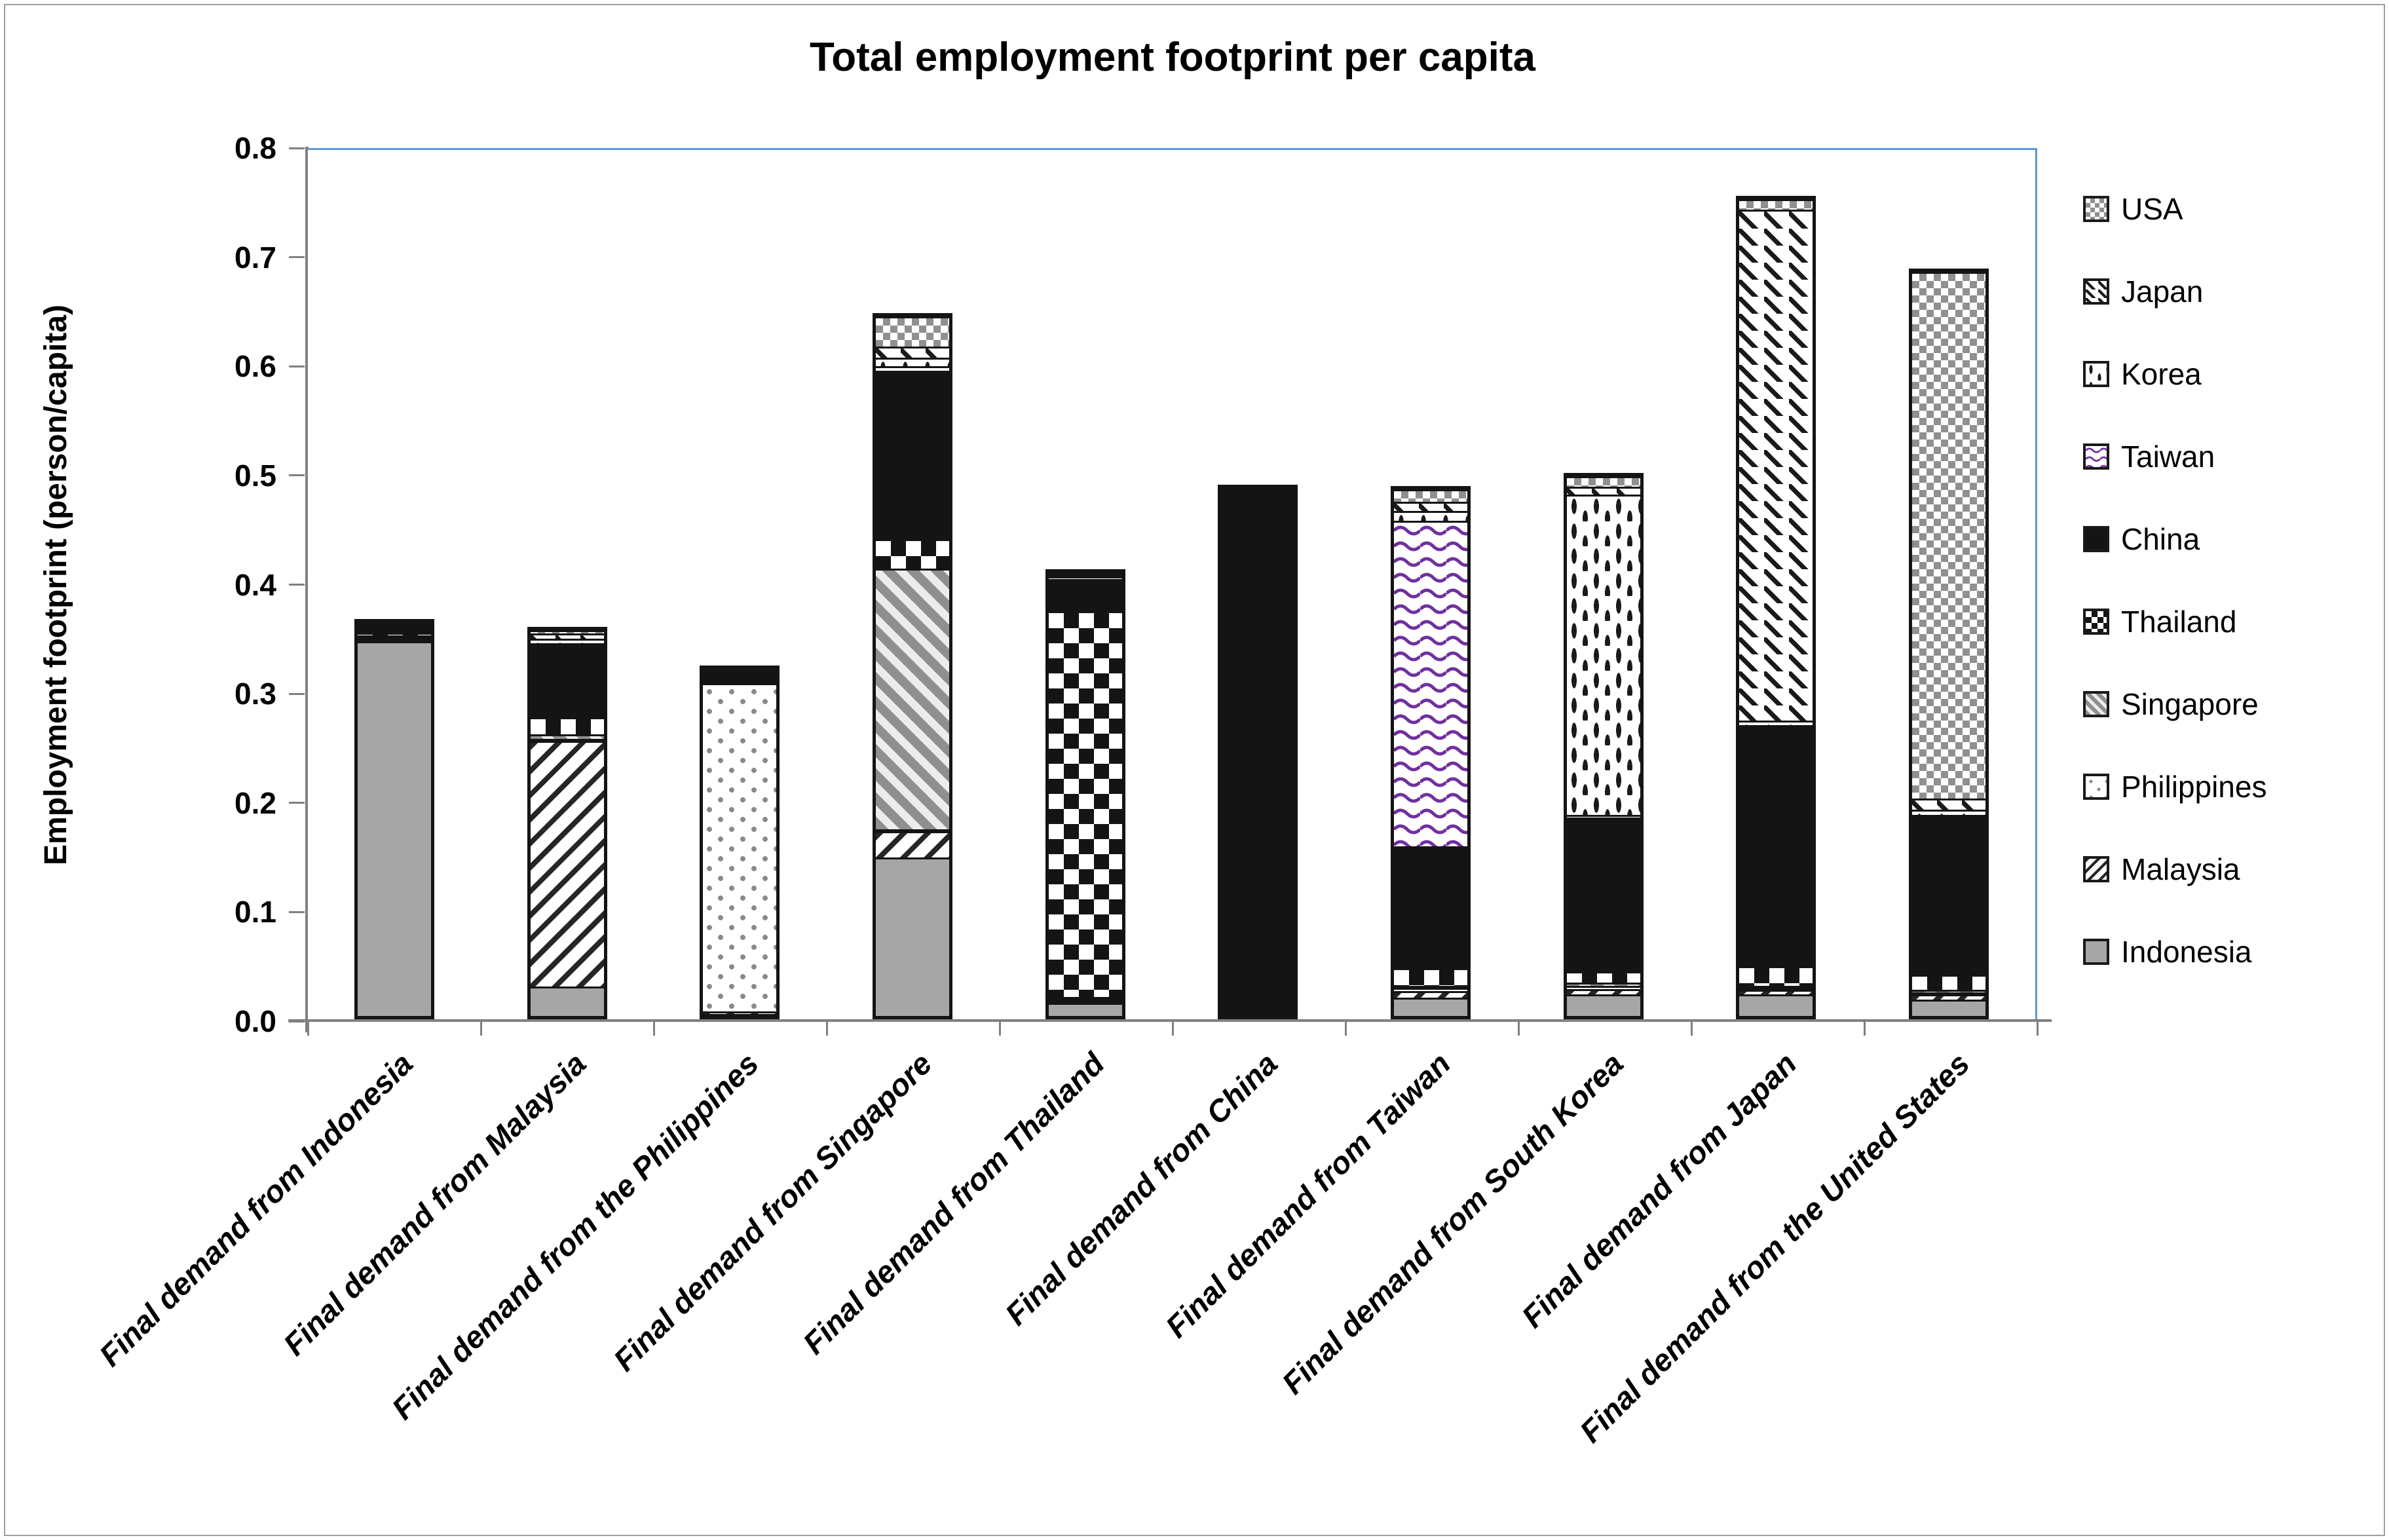 Image resolution: width=2389 pixels, height=1540 pixels. Describe the element at coordinates (2175, 621) in the screenshot. I see `legend-item-thailand: Thailand` at that location.